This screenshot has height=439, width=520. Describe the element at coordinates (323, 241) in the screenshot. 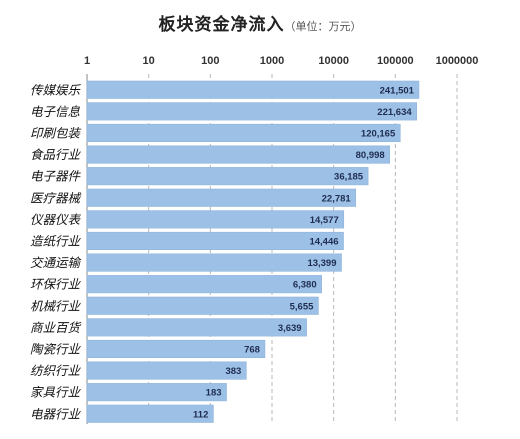

I see `data-label: 14,446` at that location.